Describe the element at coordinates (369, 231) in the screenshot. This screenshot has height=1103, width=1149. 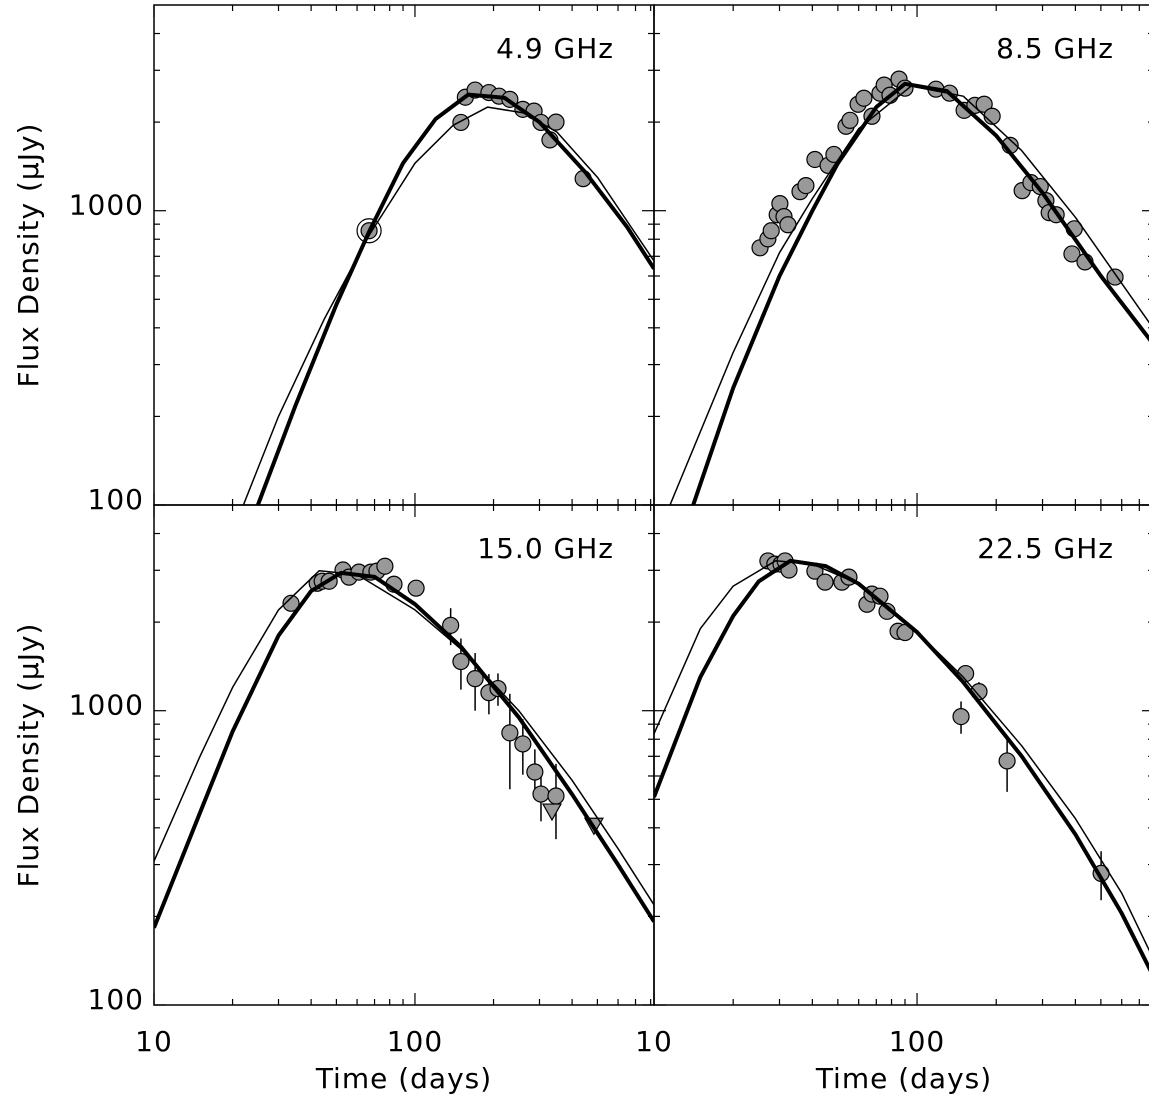
I see `point-ring` at that location.